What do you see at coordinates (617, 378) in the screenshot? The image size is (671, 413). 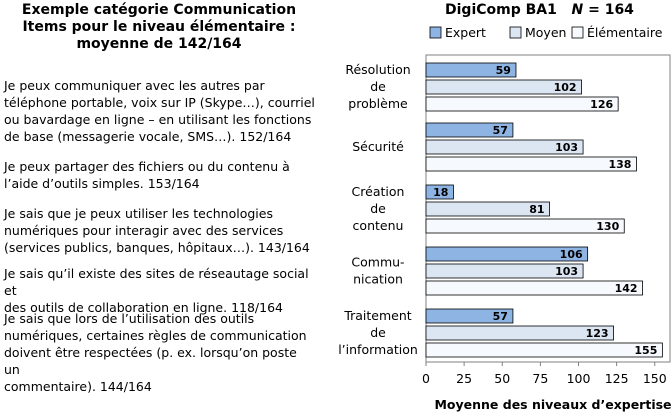 I see `x-tick-label: 125` at bounding box center [617, 378].